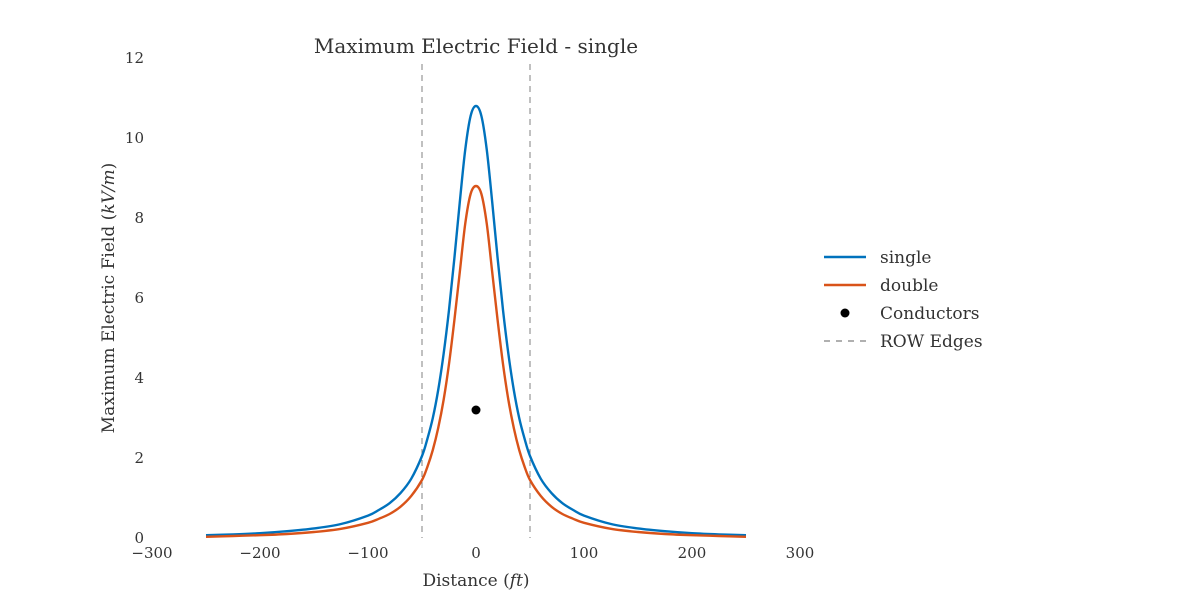 The image size is (1200, 600). What do you see at coordinates (134, 58) in the screenshot?
I see `y-tick-label: 12` at bounding box center [134, 58].